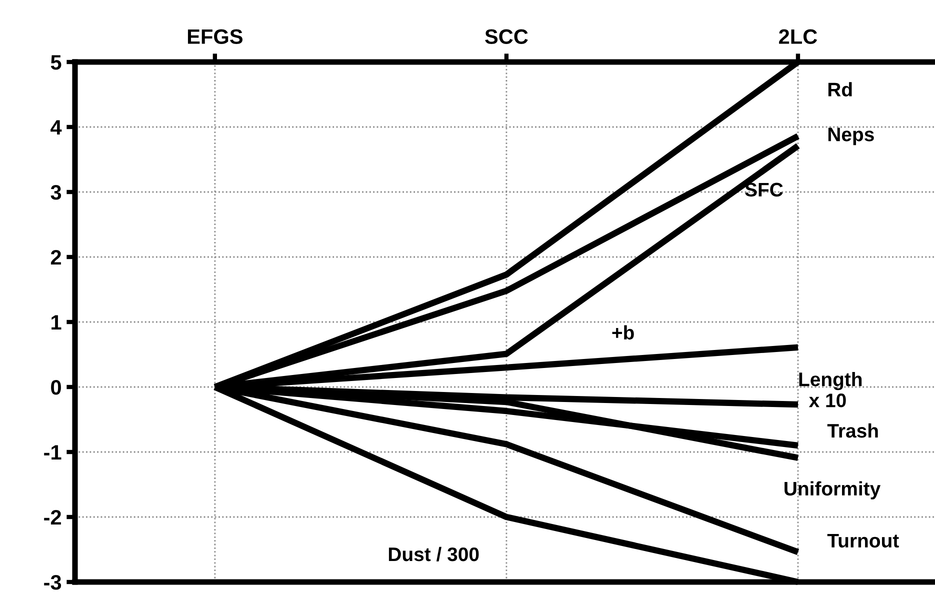 The height and width of the screenshot is (592, 935). What do you see at coordinates (830, 390) in the screenshot?
I see `series-label: Length x 10` at bounding box center [830, 390].